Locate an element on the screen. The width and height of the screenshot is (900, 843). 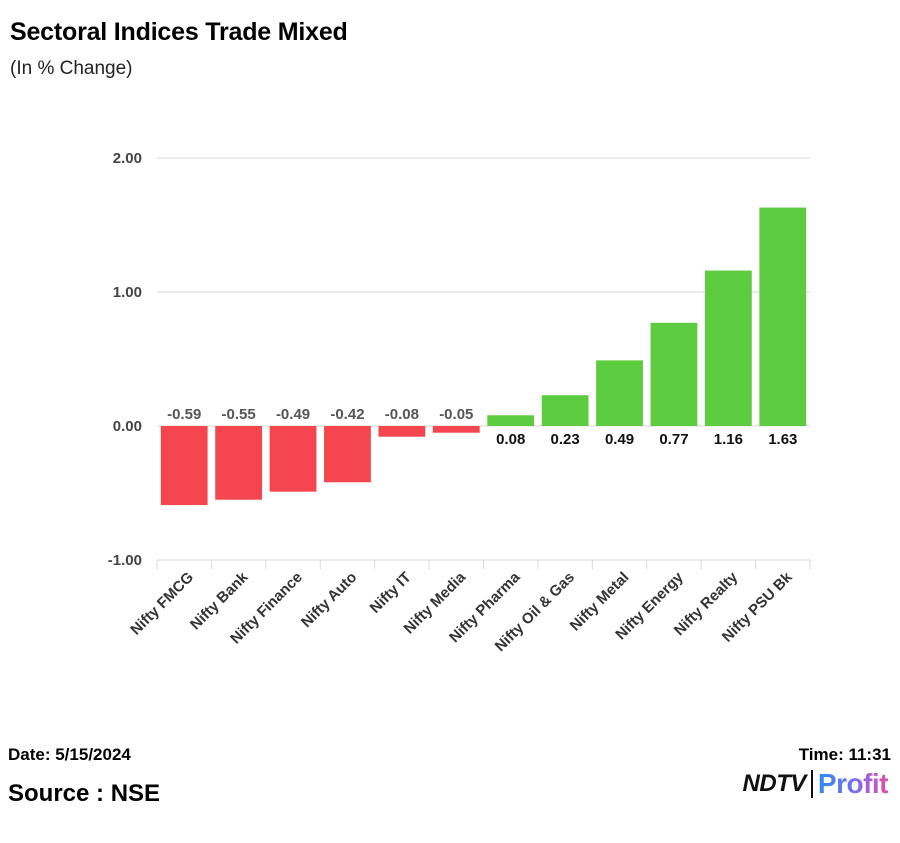
time-label: Time: 11:31 is located at coordinates (844, 754).